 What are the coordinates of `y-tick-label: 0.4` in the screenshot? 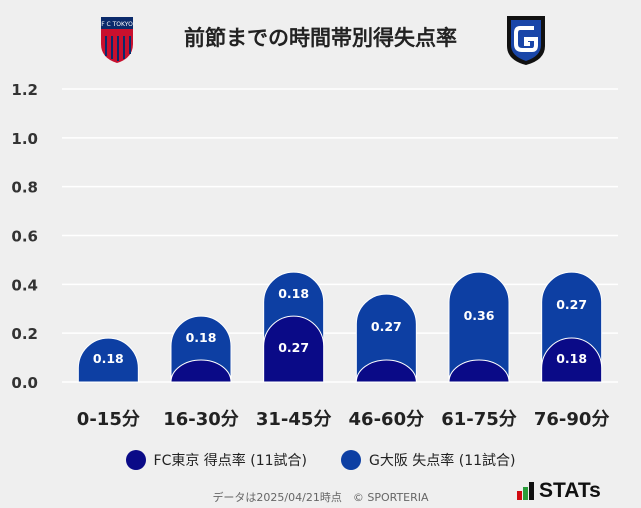 It's located at (24, 285).